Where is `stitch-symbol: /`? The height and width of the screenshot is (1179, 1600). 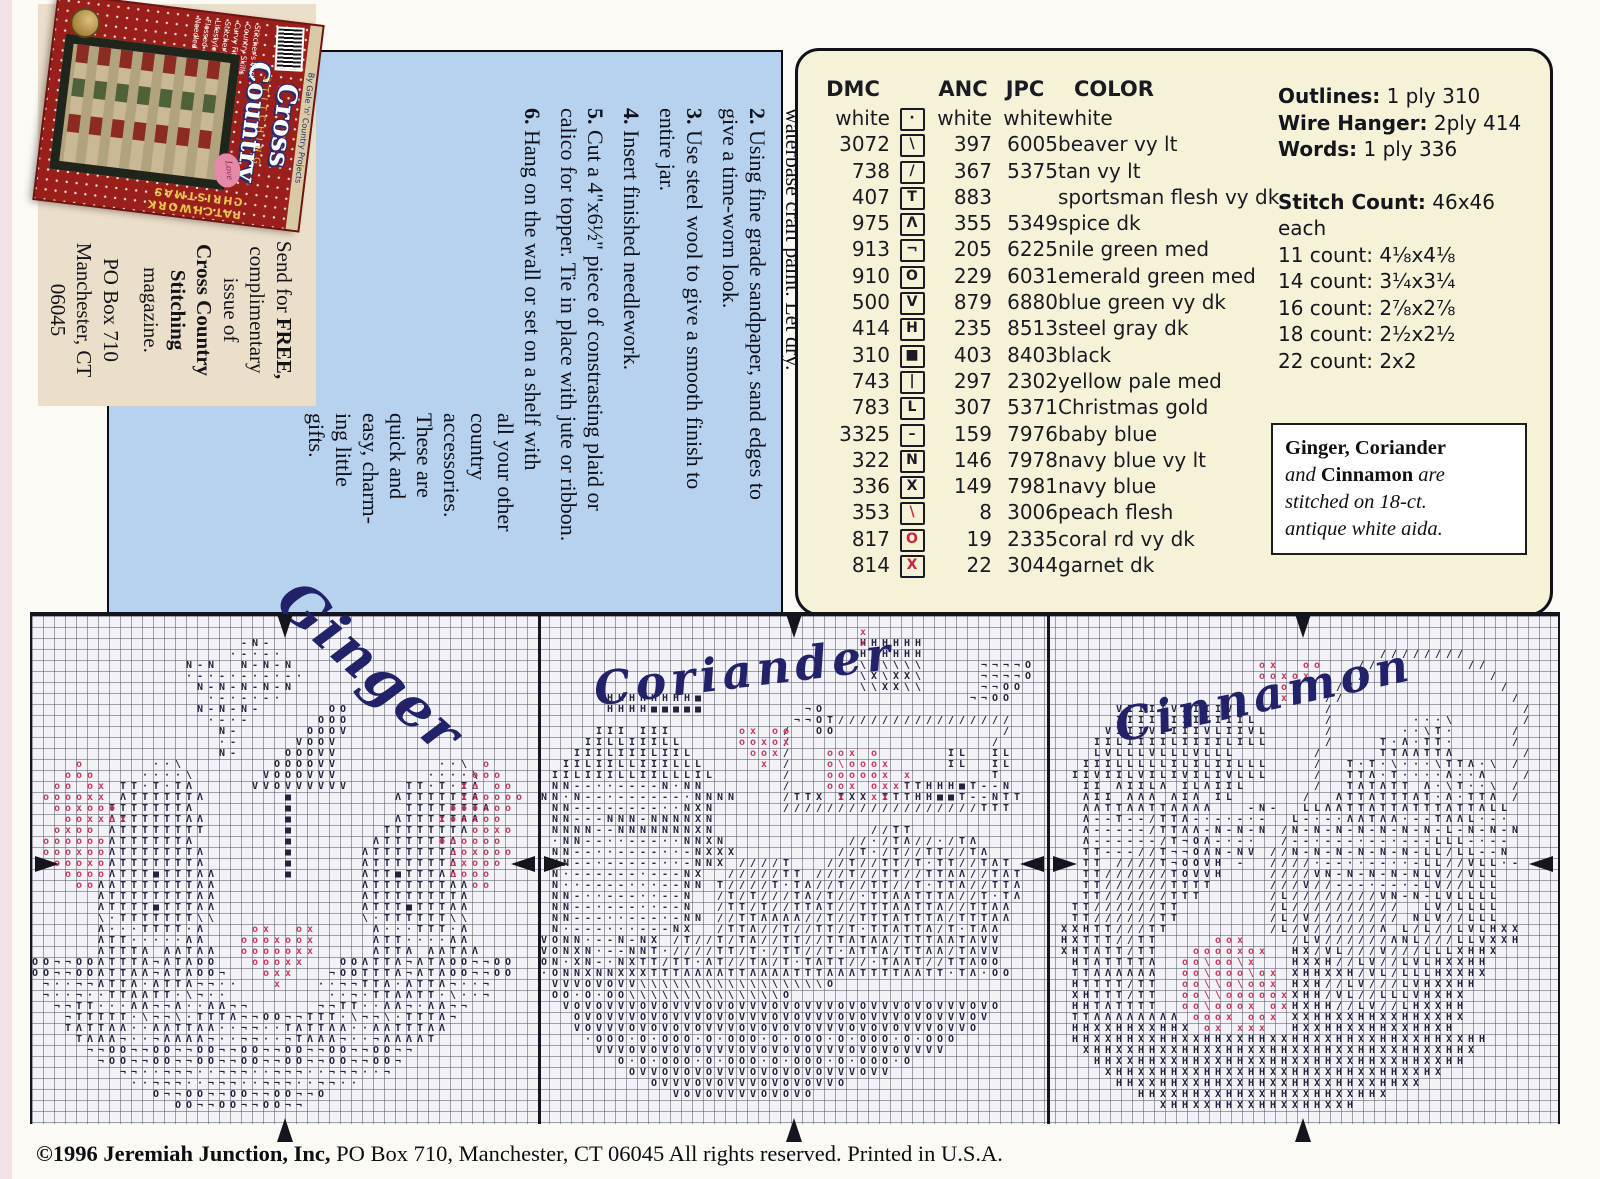
stitch-symbol: / is located at coordinates (912, 172).